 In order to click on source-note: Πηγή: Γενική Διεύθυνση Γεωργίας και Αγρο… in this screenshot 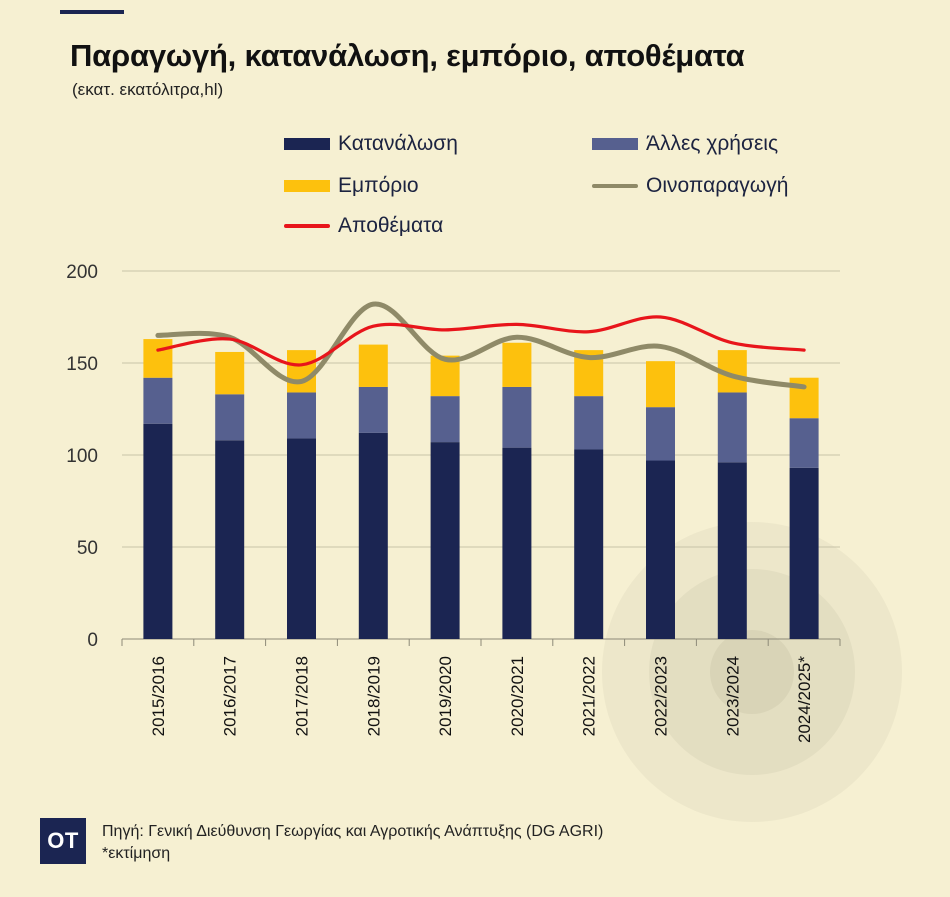, I will do `click(353, 831)`.